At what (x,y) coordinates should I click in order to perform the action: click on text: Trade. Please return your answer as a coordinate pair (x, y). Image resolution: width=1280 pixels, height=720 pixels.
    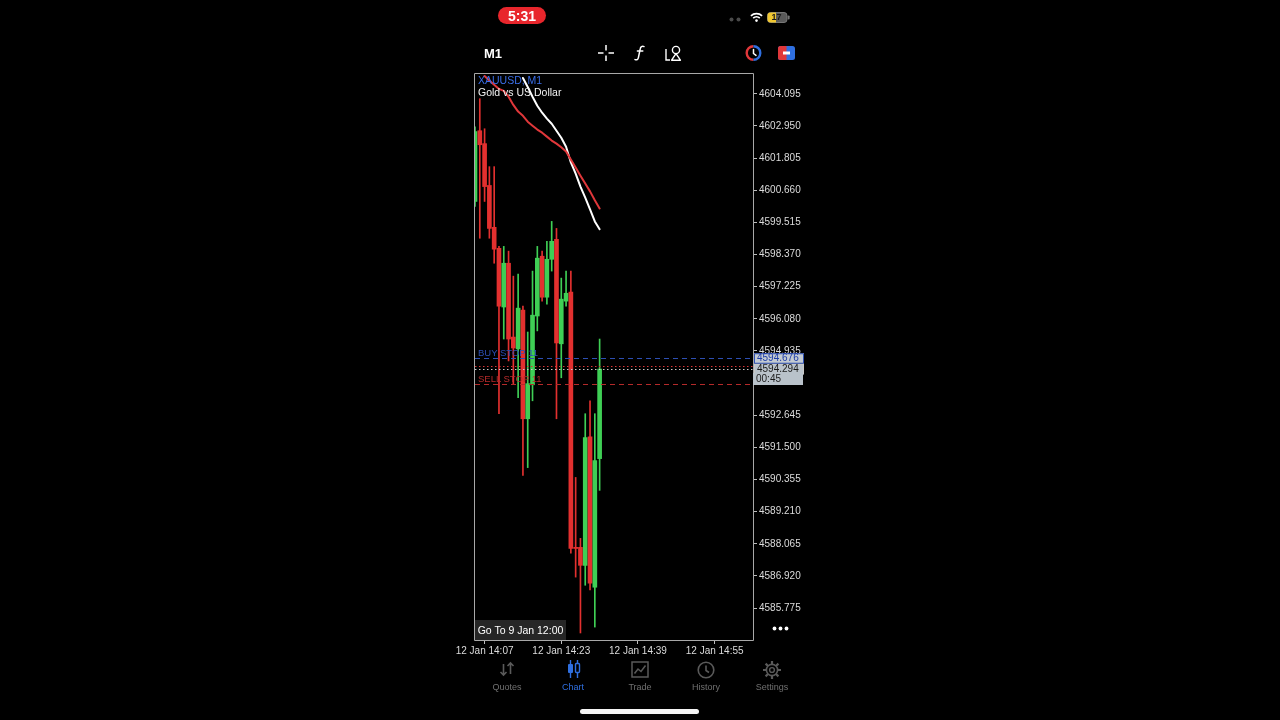
    Looking at the image, I should click on (640, 687).